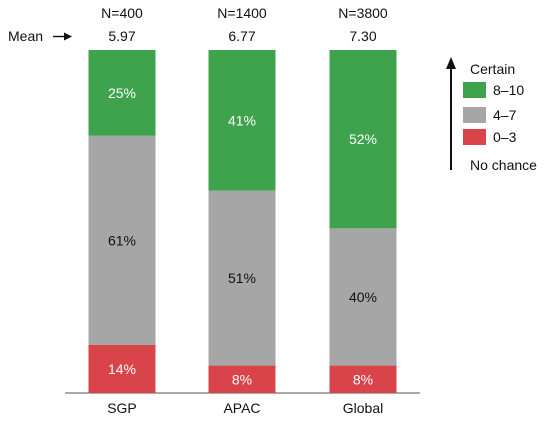 The width and height of the screenshot is (550, 425). I want to click on sample-size-label: N=400, so click(122, 13).